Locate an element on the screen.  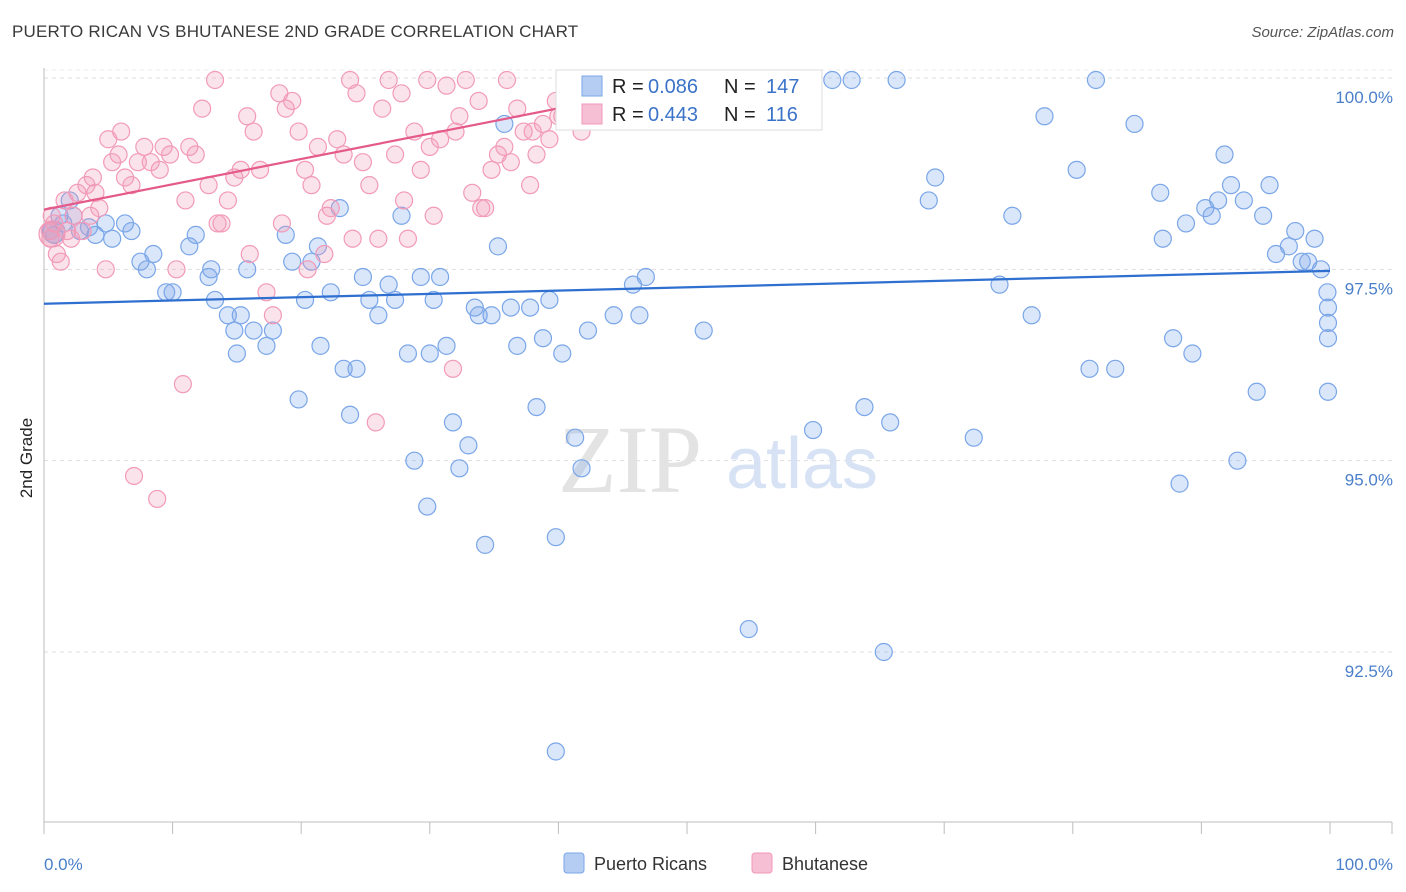
series-legend: Puerto Ricans Bhutanese is located at coordinates (715, 863).